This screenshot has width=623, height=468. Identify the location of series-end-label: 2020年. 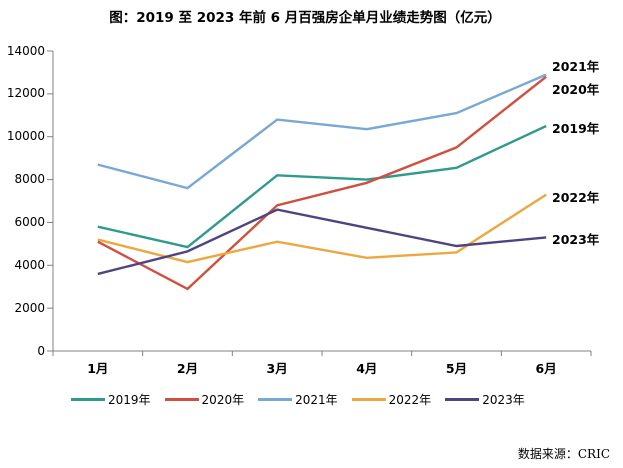
(576, 90).